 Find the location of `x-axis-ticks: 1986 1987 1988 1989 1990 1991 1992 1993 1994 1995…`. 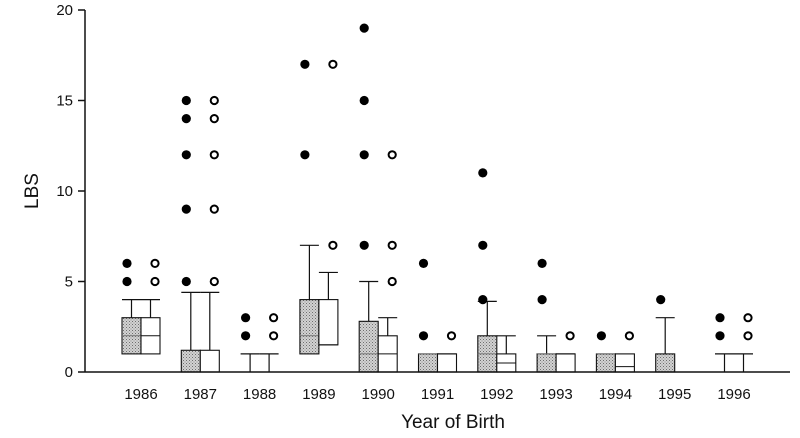

x-axis-ticks: 1986 1987 1988 1989 1990 1991 1992 1993 1994 1995… is located at coordinates (437, 394).